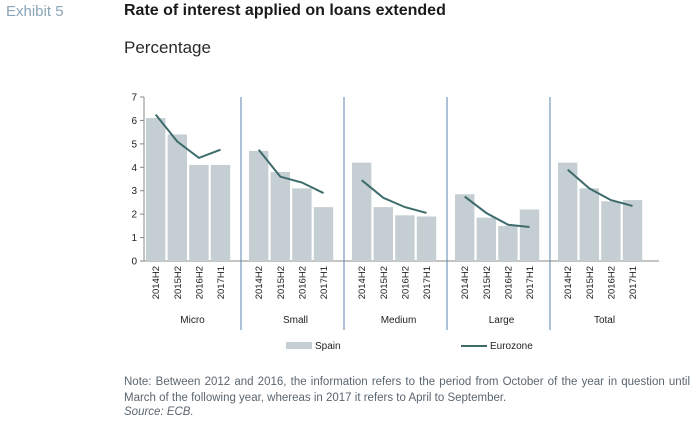  What do you see at coordinates (295, 320) in the screenshot?
I see `group-label: Small` at bounding box center [295, 320].